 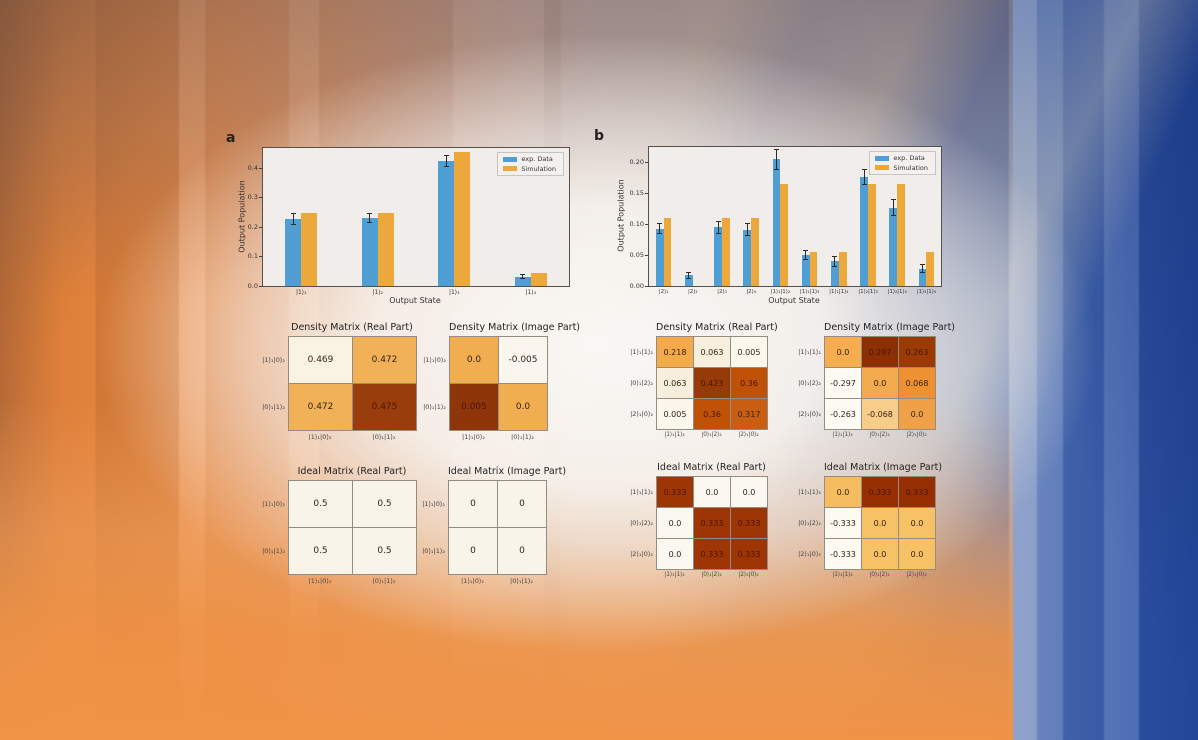 I want to click on matrix-cell: -0.297, so click(x=843, y=383).